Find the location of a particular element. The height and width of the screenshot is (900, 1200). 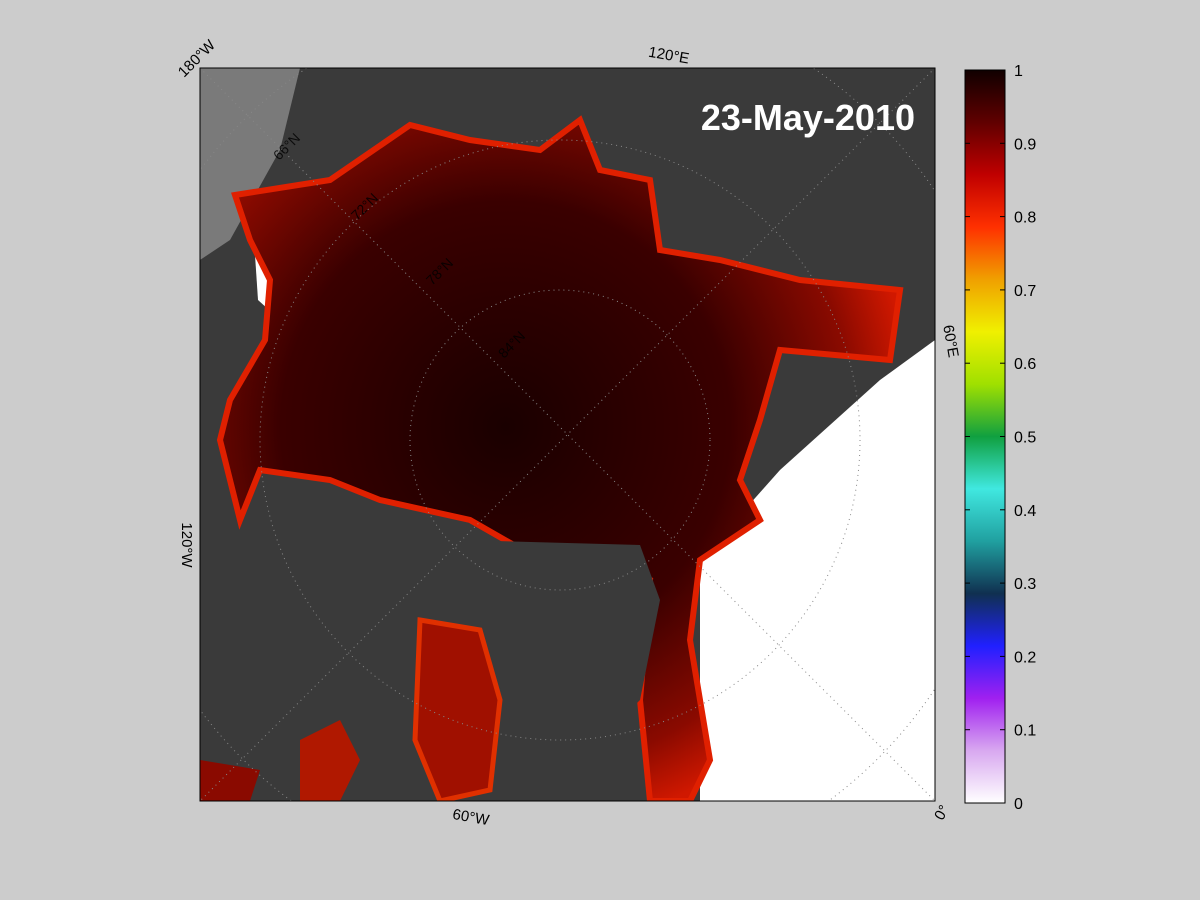

open-ocean is located at coordinates (817, 570).